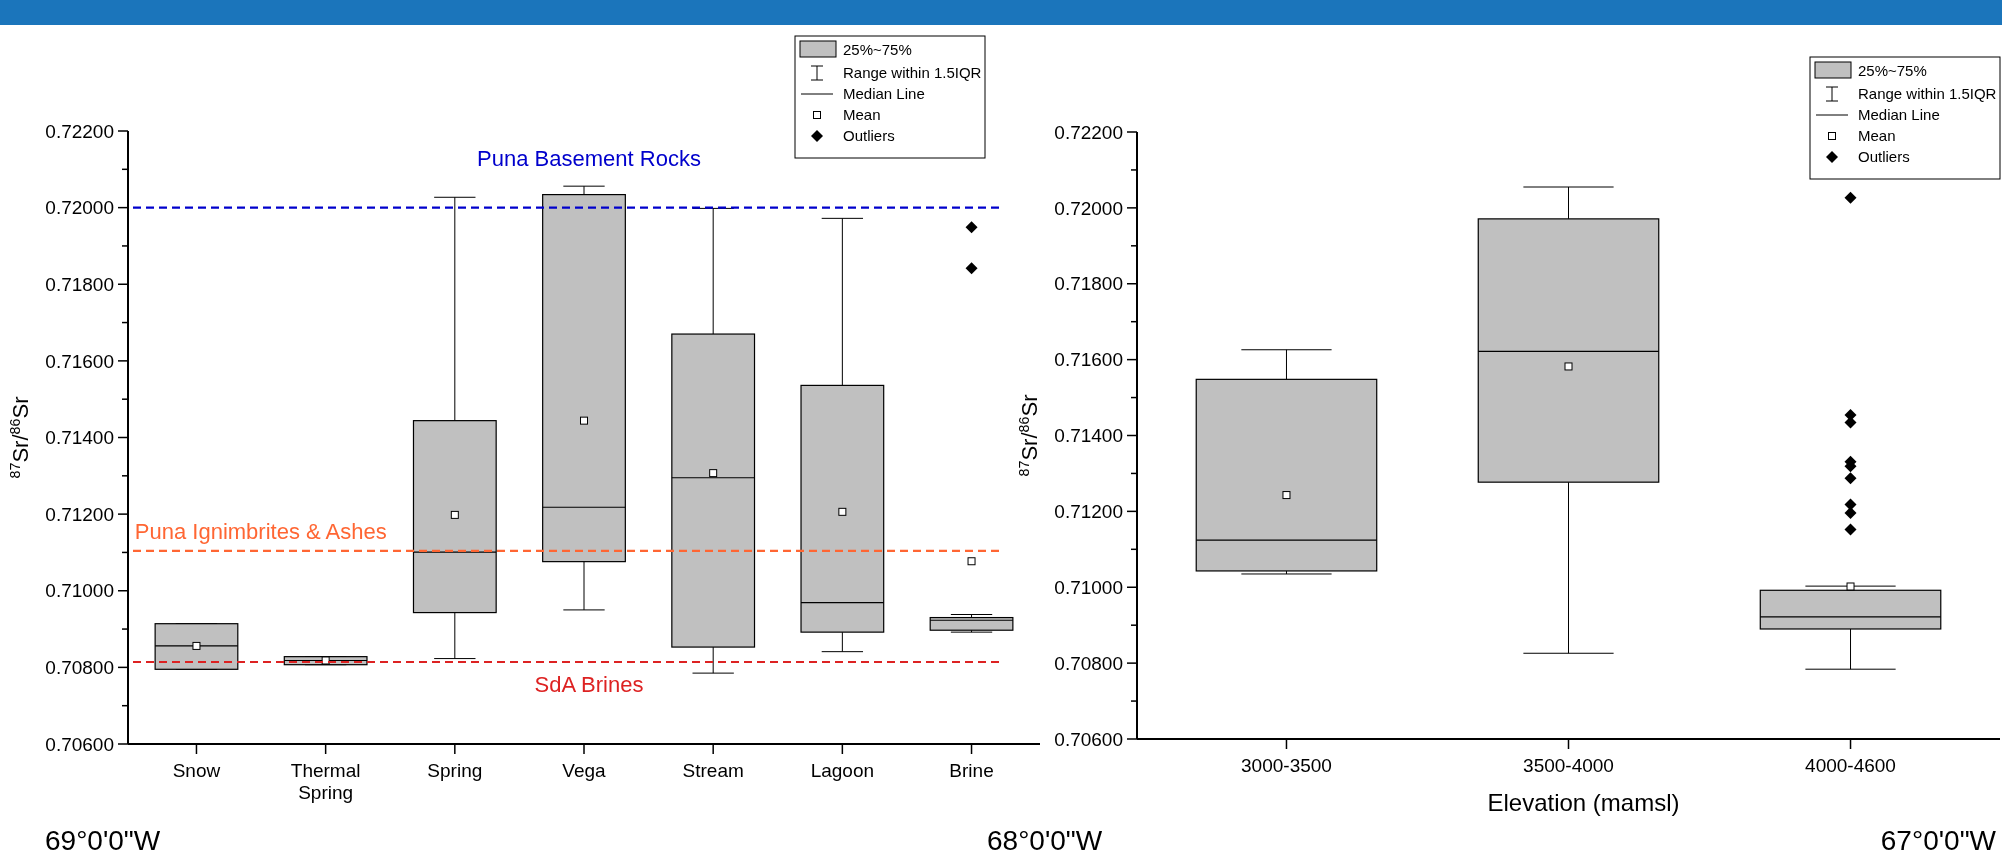  Describe the element at coordinates (1568, 765) in the screenshot. I see `x-tick-label: 3500-4000` at that location.